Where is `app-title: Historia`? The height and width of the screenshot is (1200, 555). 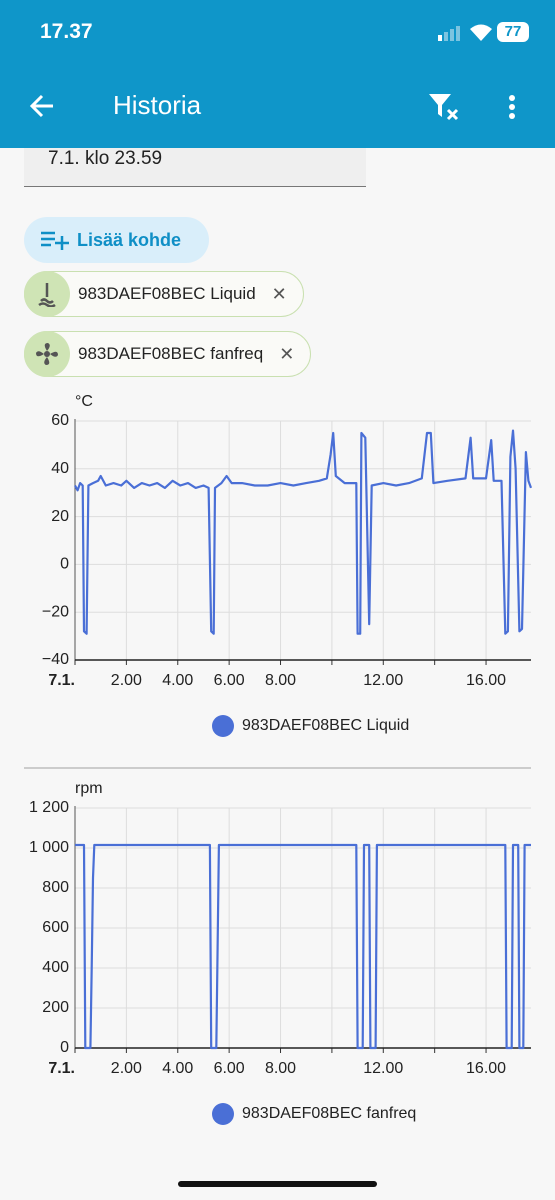
app-title: Historia is located at coordinates (157, 105).